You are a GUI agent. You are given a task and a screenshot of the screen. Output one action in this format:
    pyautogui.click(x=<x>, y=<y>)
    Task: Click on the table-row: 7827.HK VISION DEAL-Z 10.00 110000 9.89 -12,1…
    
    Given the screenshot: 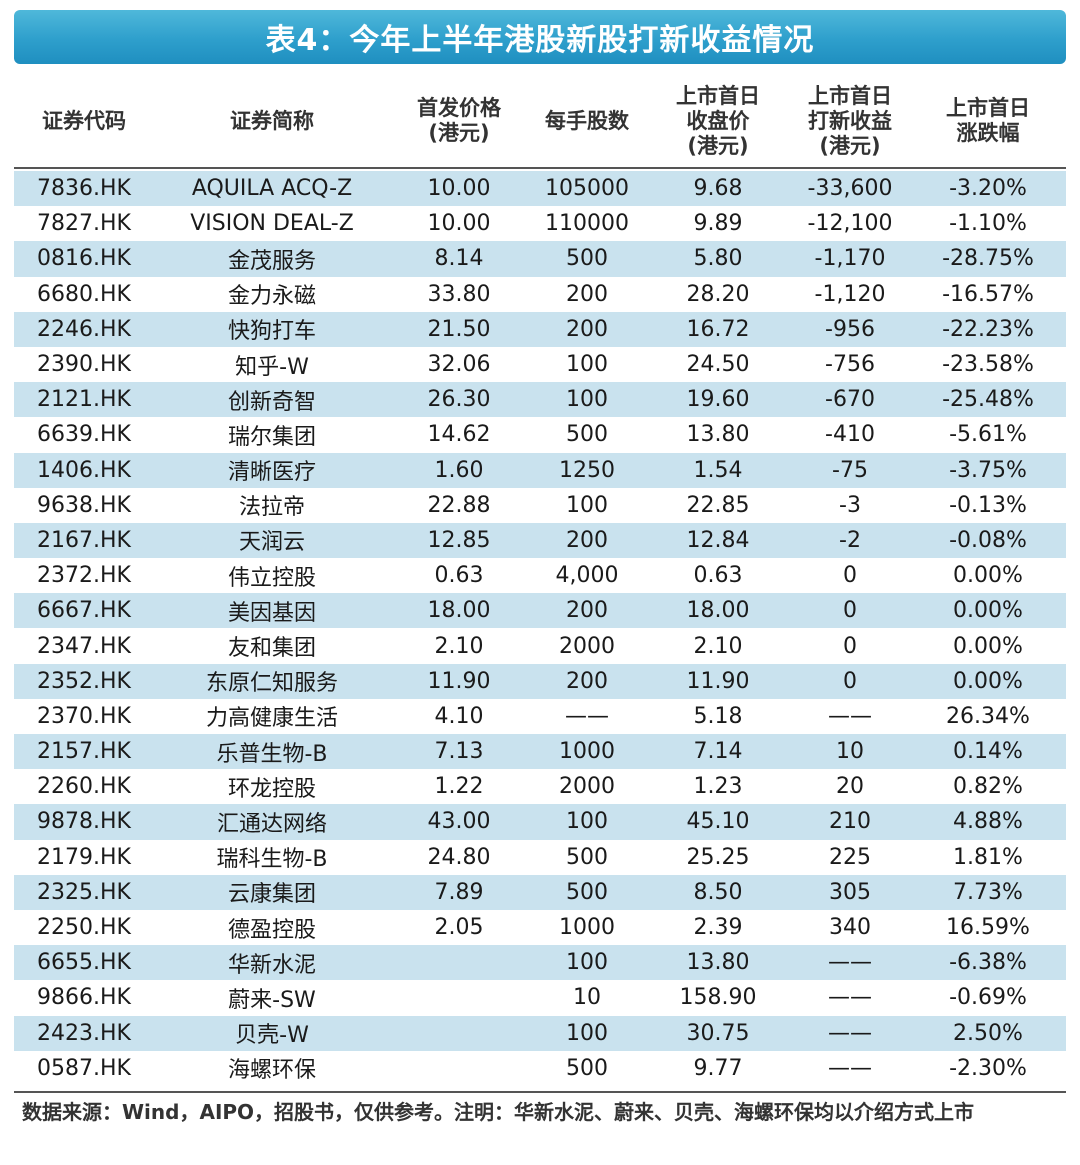 What is the action you would take?
    pyautogui.click(x=540, y=223)
    